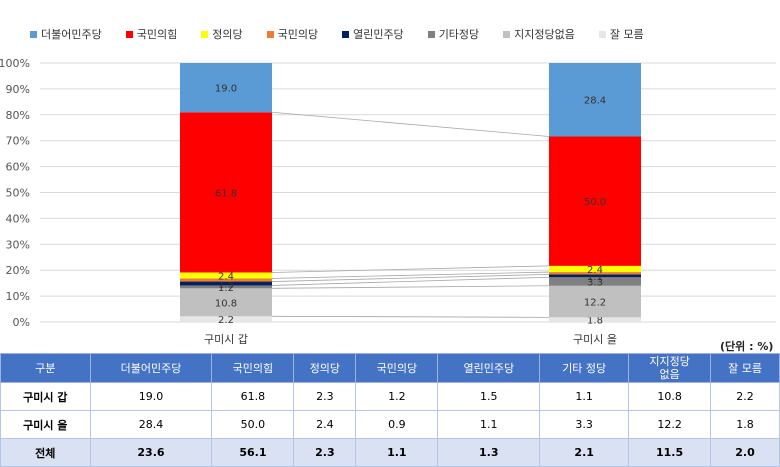 This screenshot has height=467, width=780. Describe the element at coordinates (15, 63) in the screenshot. I see `y-tick-label: 100%` at that location.